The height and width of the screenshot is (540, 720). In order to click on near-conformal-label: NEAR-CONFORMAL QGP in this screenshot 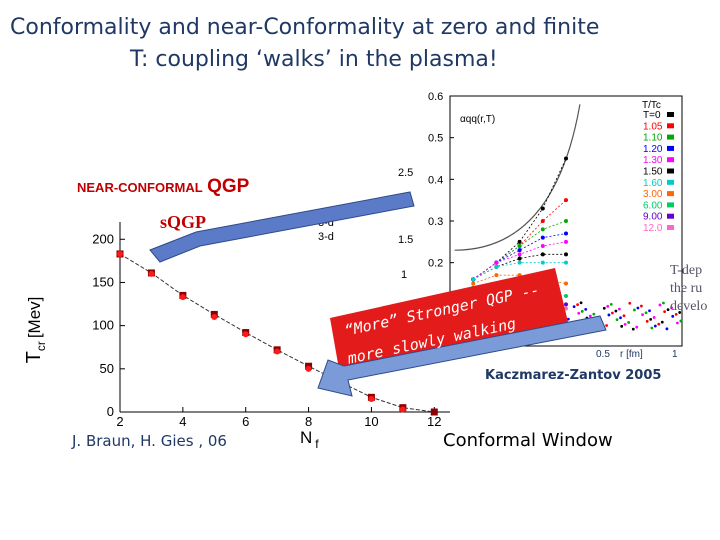, I will do `click(163, 187)`.